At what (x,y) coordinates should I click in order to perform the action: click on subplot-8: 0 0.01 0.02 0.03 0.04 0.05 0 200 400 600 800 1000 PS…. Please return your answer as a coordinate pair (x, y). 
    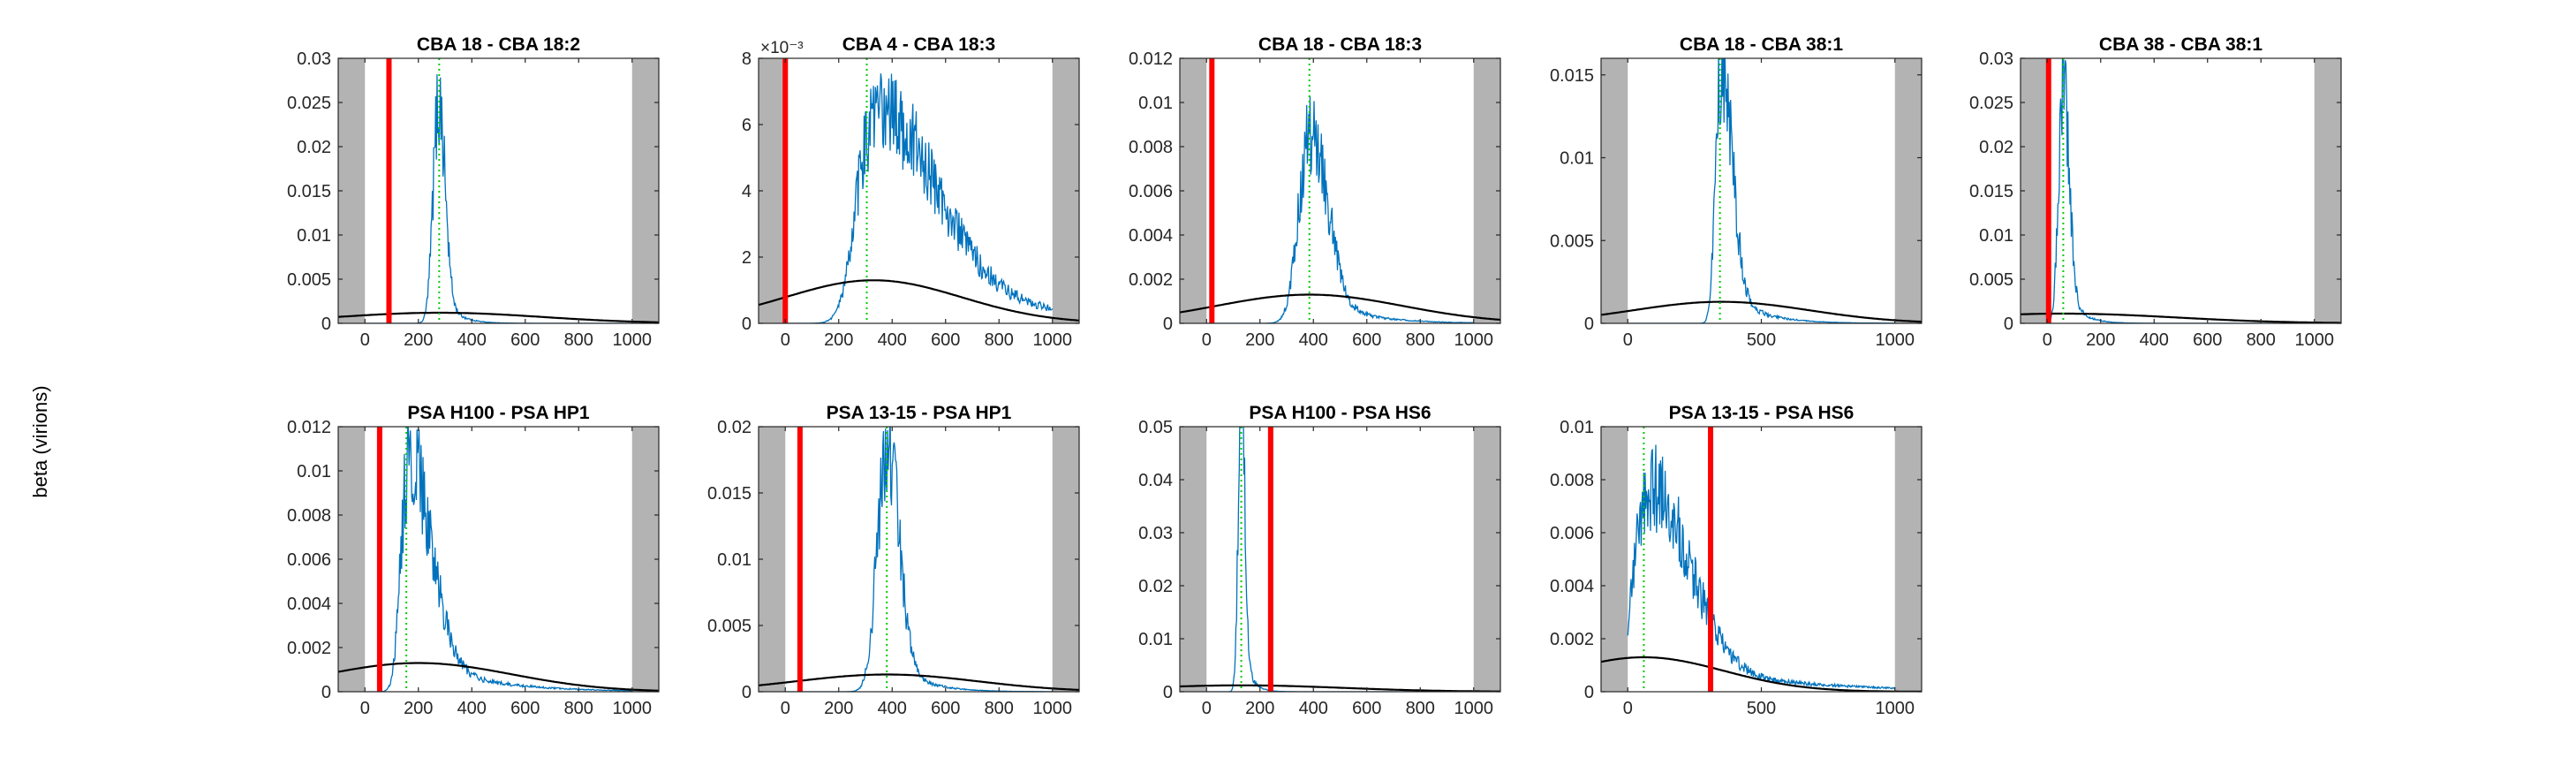
    Looking at the image, I should click on (1319, 560).